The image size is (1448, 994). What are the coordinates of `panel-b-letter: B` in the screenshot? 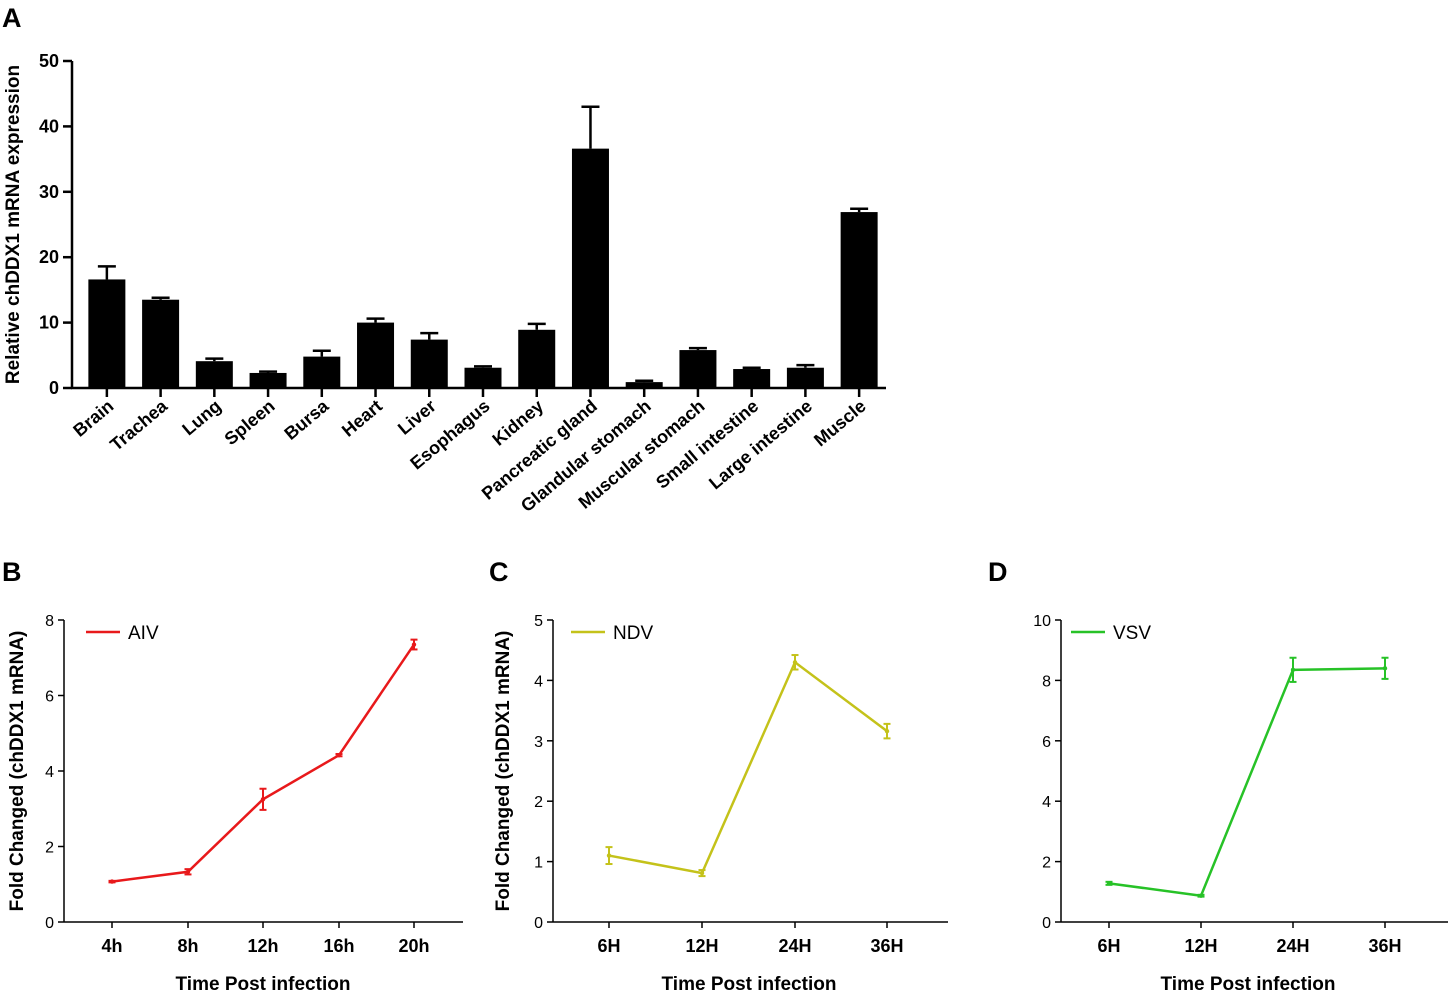 It's located at (12, 572).